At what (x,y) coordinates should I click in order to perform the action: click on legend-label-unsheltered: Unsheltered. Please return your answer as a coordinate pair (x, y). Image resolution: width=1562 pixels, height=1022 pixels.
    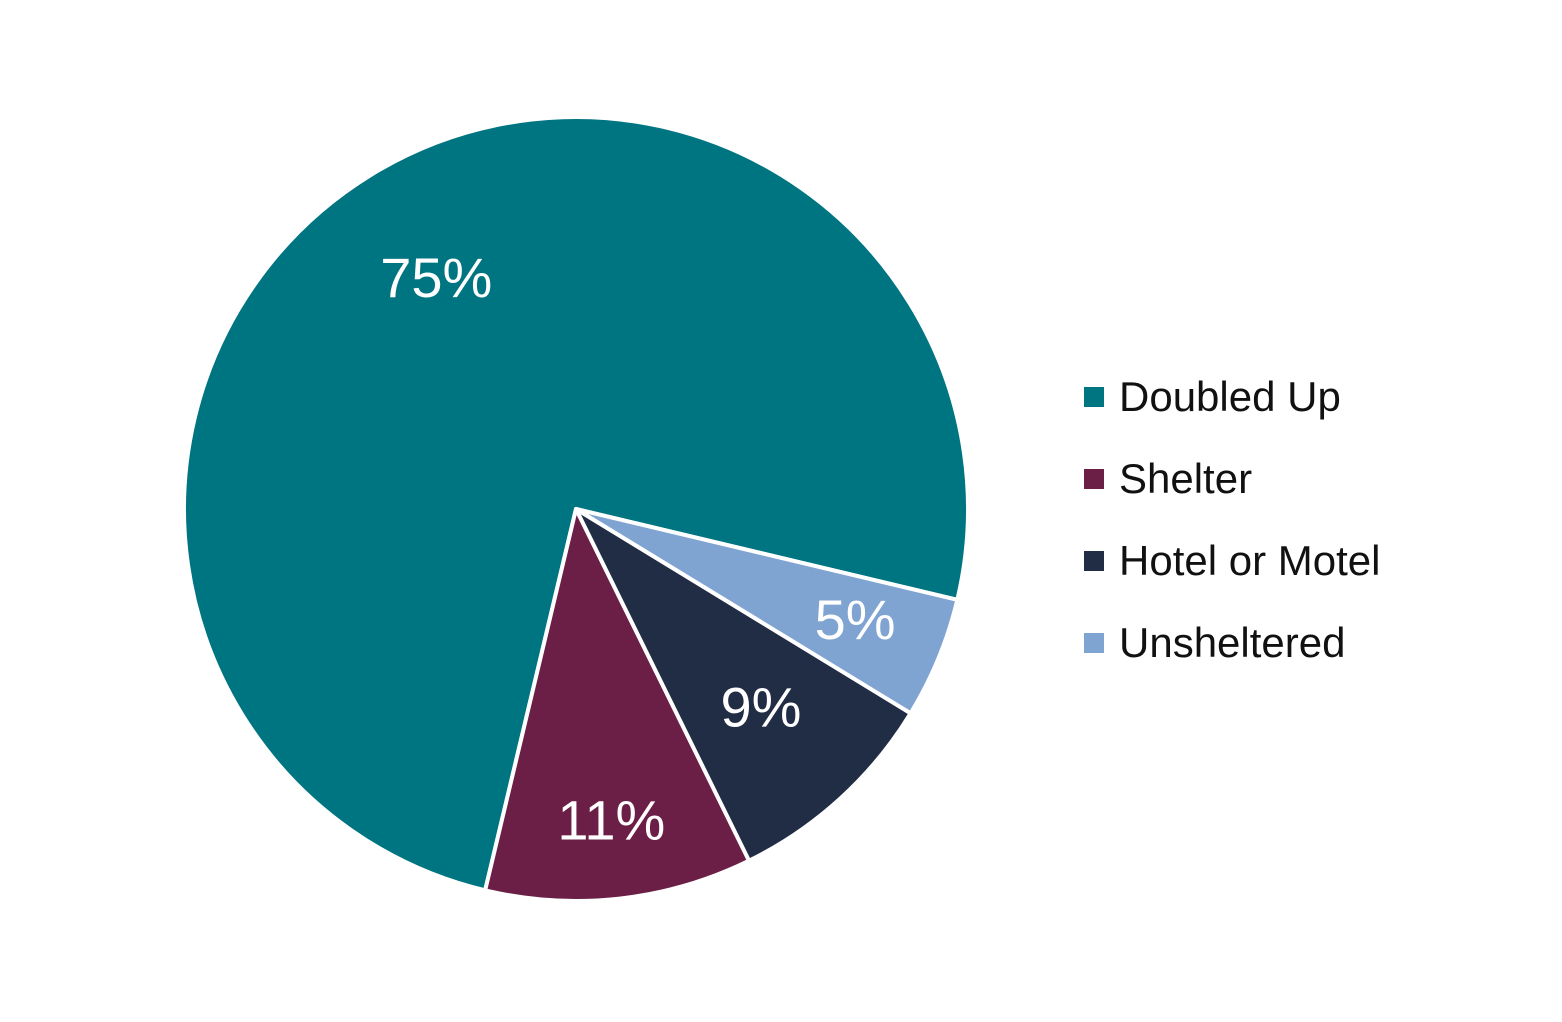
    Looking at the image, I should click on (1232, 642).